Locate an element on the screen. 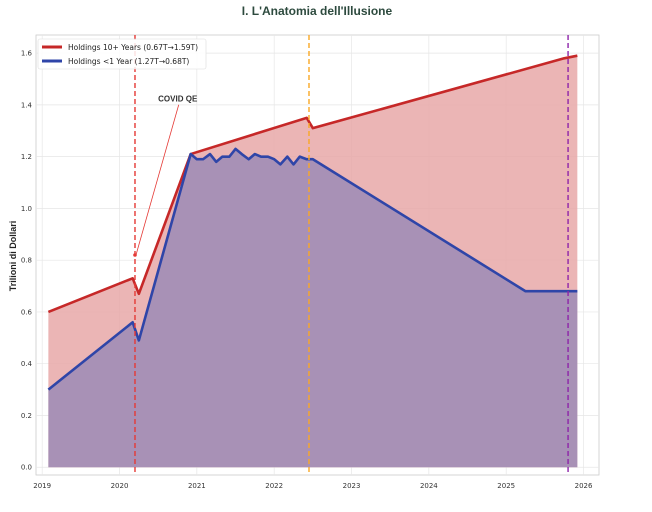  y-tick-label: 0.8 is located at coordinates (26, 261).